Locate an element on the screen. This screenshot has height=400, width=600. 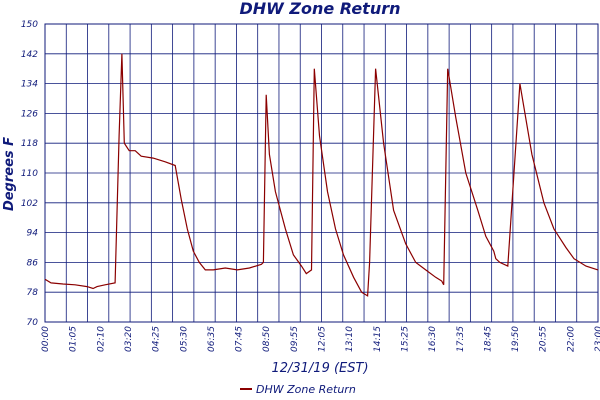
y-tick-label: 134 is located at coordinates (29, 85).